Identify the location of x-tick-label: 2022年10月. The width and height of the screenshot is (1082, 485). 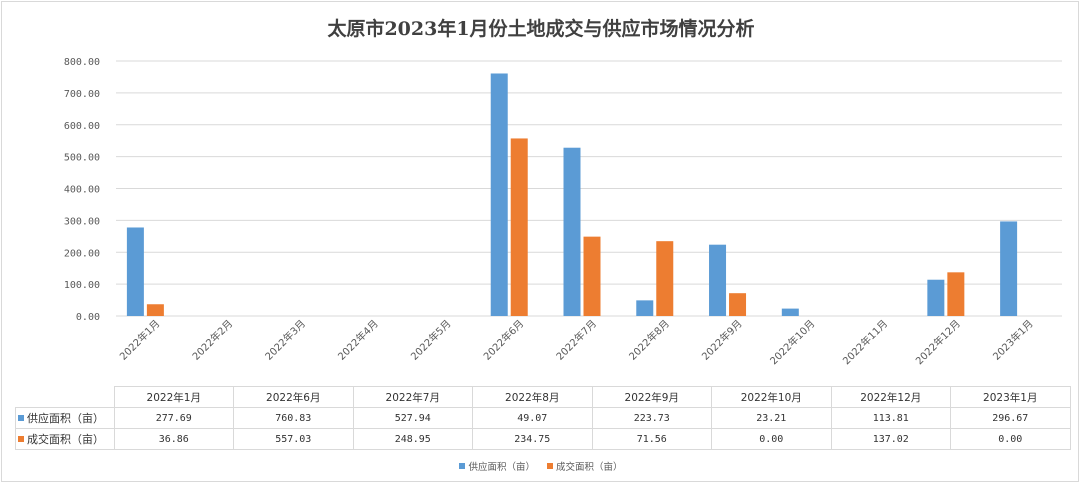
(792, 342).